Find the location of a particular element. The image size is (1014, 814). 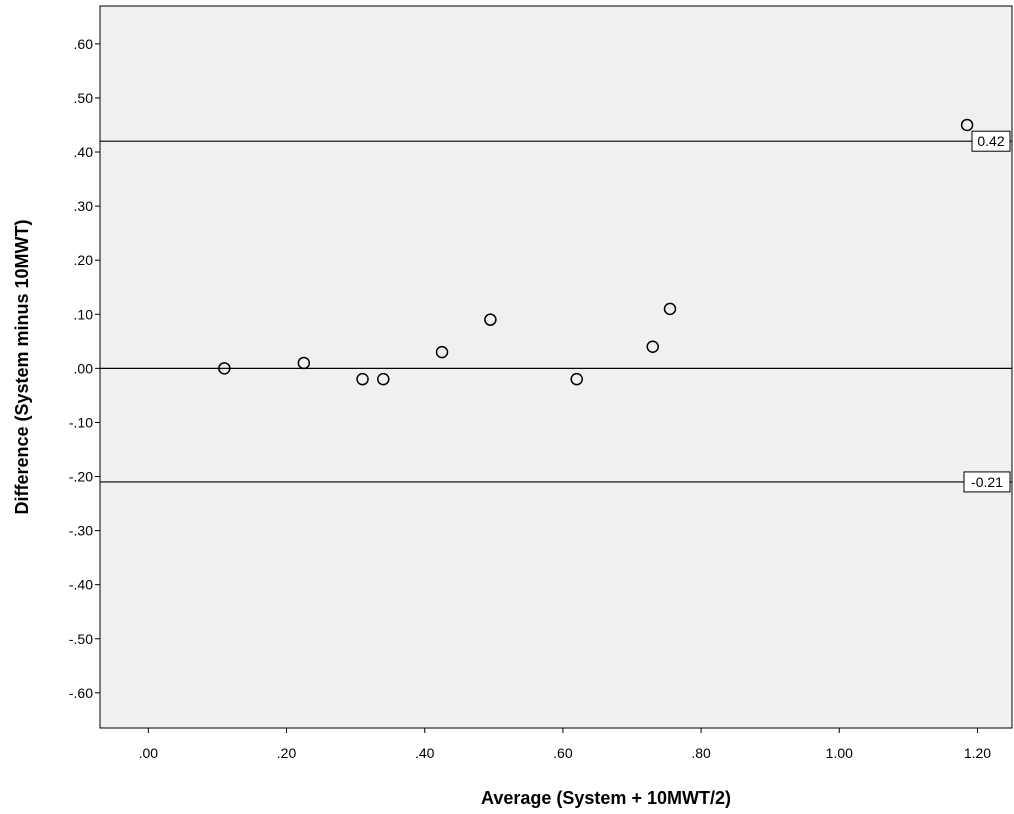

x-tick-label: 1.00 is located at coordinates (839, 753).